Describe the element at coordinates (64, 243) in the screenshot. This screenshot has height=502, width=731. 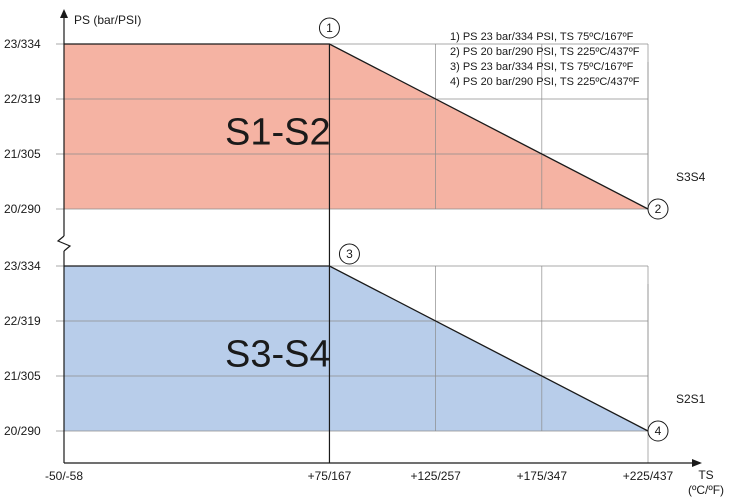
I see `axis-break-symbol` at that location.